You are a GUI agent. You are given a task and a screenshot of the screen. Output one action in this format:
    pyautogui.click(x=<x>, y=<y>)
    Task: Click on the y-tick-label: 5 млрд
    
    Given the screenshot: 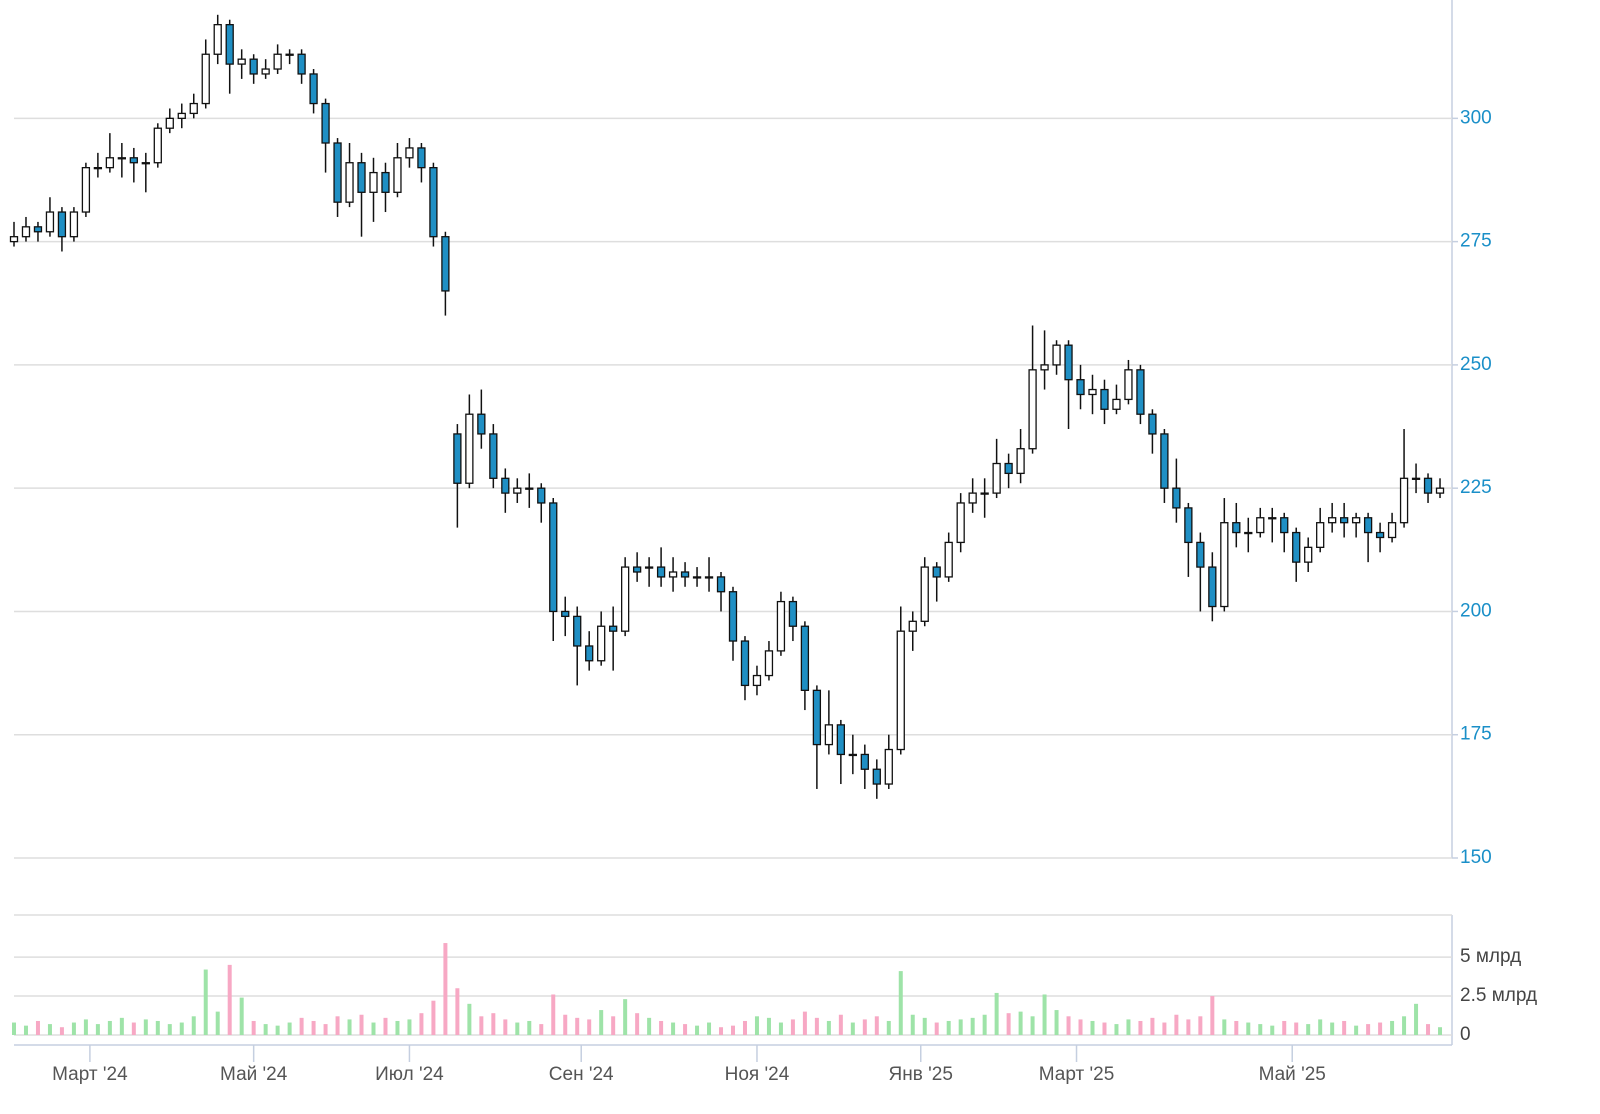 What is the action you would take?
    pyautogui.click(x=1490, y=956)
    